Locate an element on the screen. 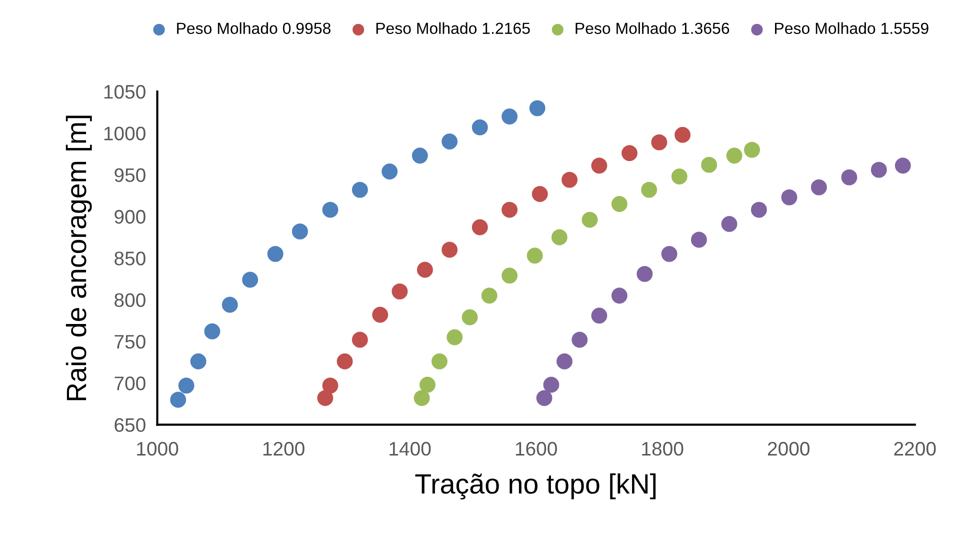 The width and height of the screenshot is (959, 548). y-axis-title: Raio de ancoragem [m] is located at coordinates (79, 258).